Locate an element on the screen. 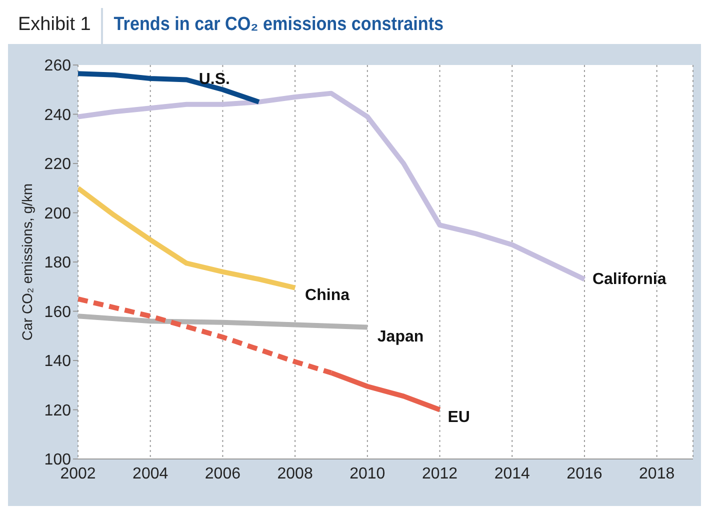 Image resolution: width=709 pixels, height=514 pixels. y-tick-label: 200 is located at coordinates (58, 213).